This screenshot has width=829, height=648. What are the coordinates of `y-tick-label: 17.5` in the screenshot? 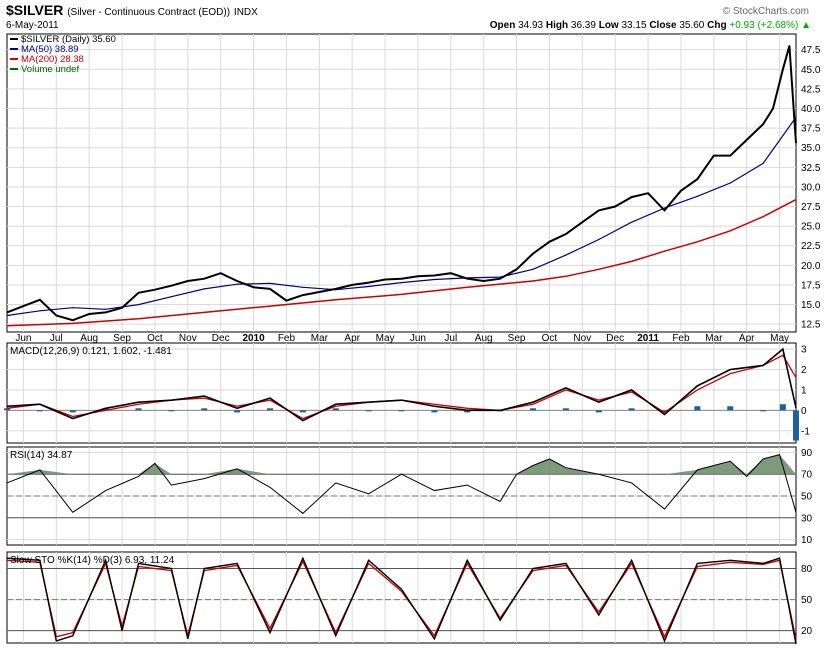 It's located at (811, 285).